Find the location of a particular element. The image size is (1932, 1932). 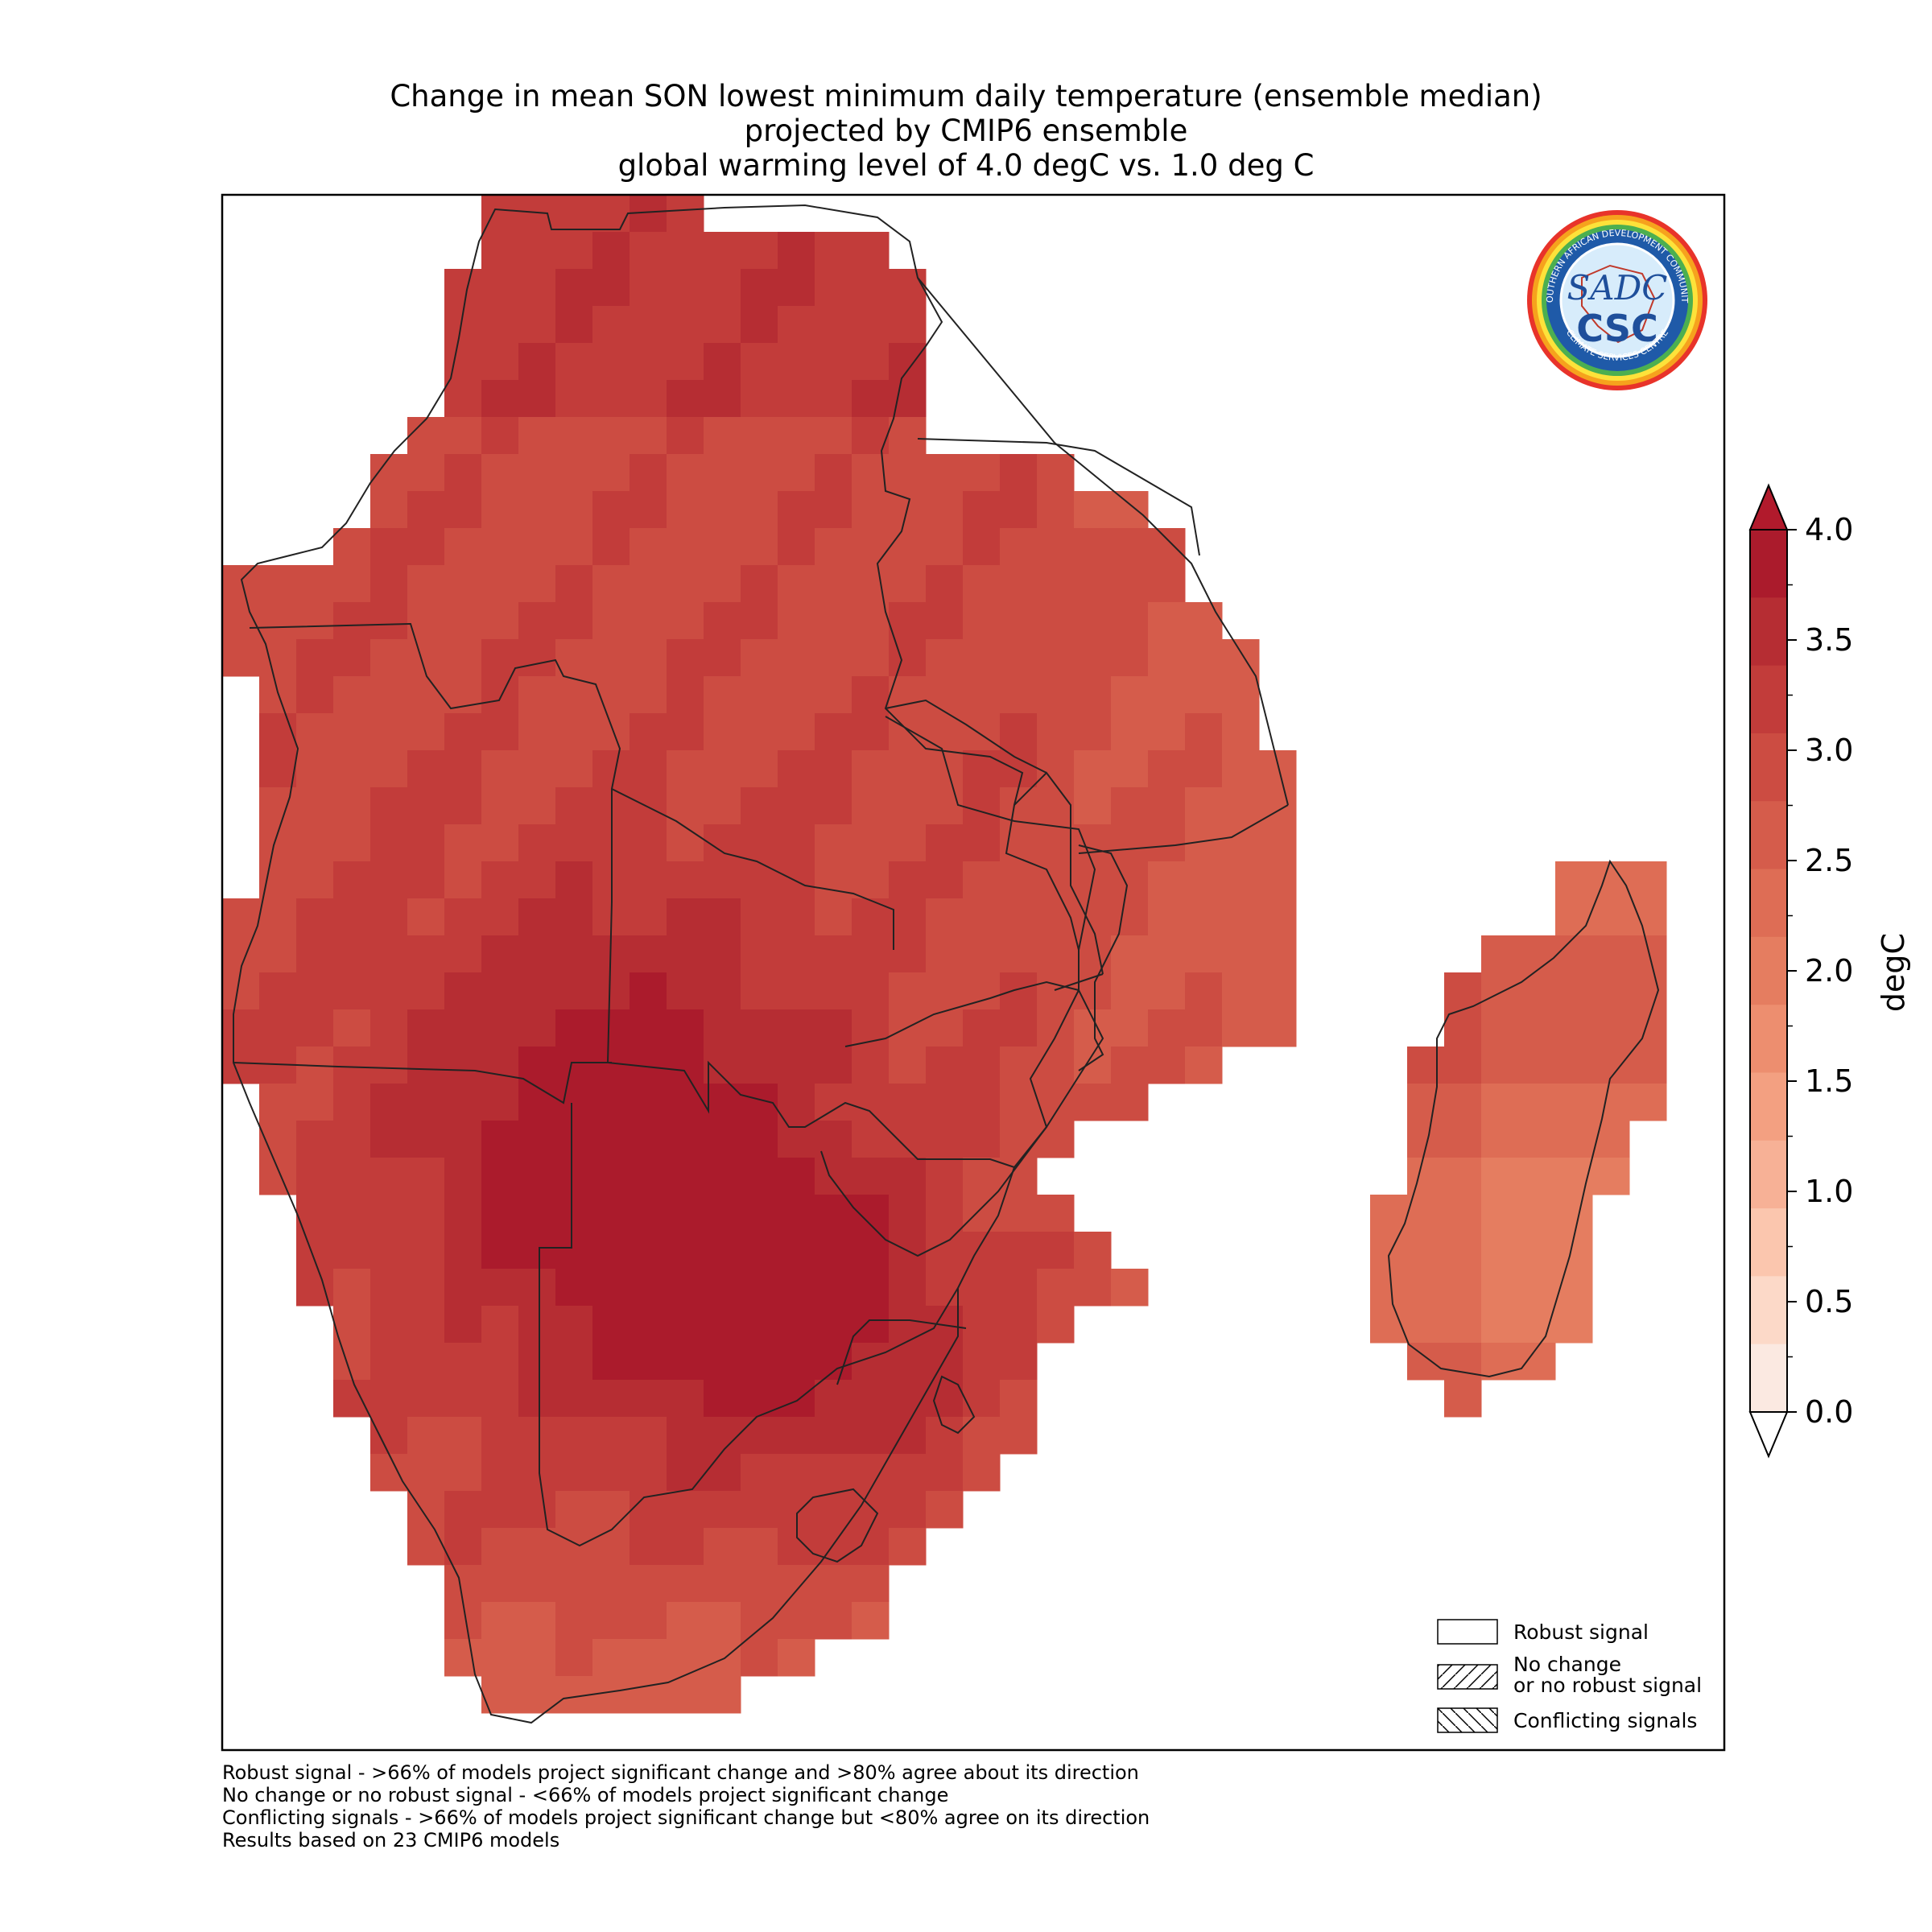

colorbar-tick-label: 1.0 is located at coordinates (1829, 1191).